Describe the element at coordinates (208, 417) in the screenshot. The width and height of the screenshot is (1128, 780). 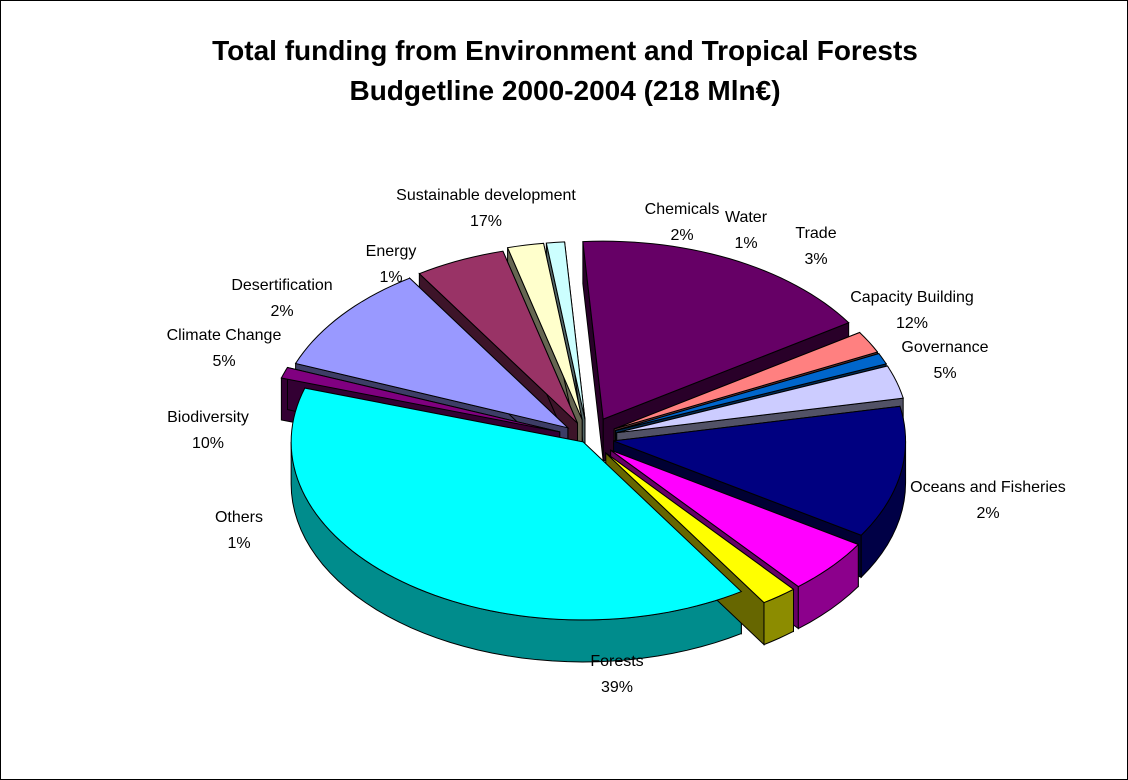
I see `slice-label-name-biodiversity: Biodiversity` at that location.